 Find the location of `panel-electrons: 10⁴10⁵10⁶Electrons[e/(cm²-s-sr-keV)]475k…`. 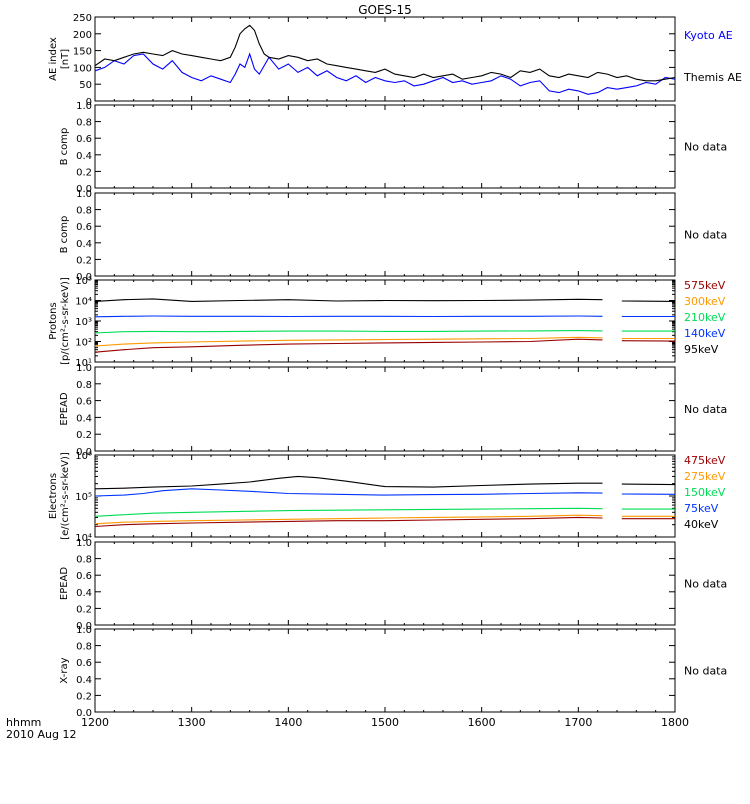

panel-electrons: 10⁴10⁵10⁶Electrons[e/(cm²-s-sr-keV)]475k… is located at coordinates (387, 497).